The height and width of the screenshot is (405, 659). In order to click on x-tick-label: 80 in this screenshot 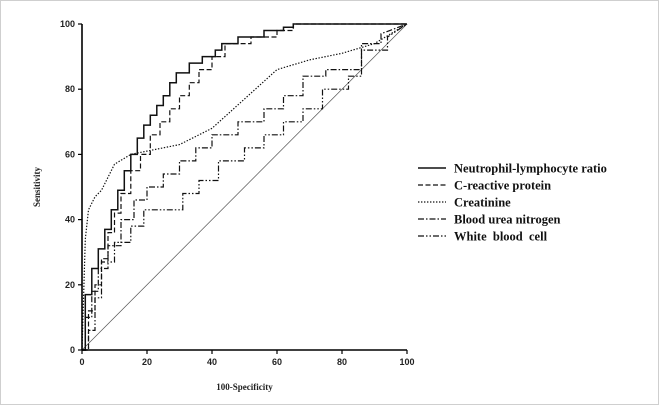, I will do `click(342, 362)`.